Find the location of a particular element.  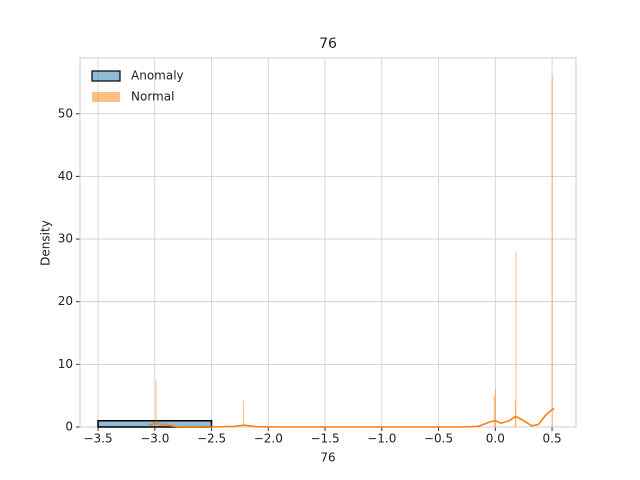

x-tick-label: 0.5 is located at coordinates (552, 439).